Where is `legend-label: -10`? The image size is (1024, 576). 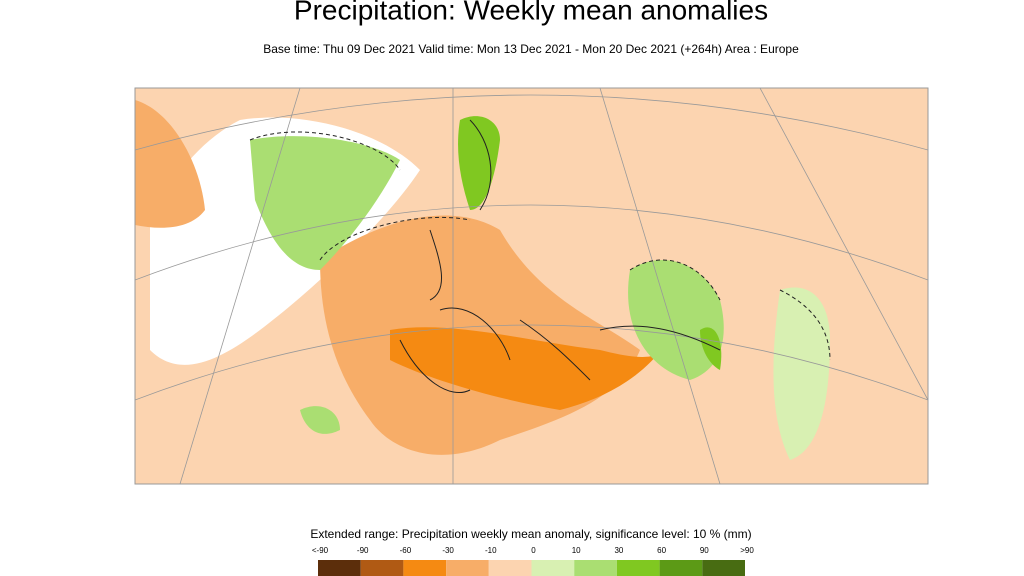
legend-label: -10 is located at coordinates (491, 550).